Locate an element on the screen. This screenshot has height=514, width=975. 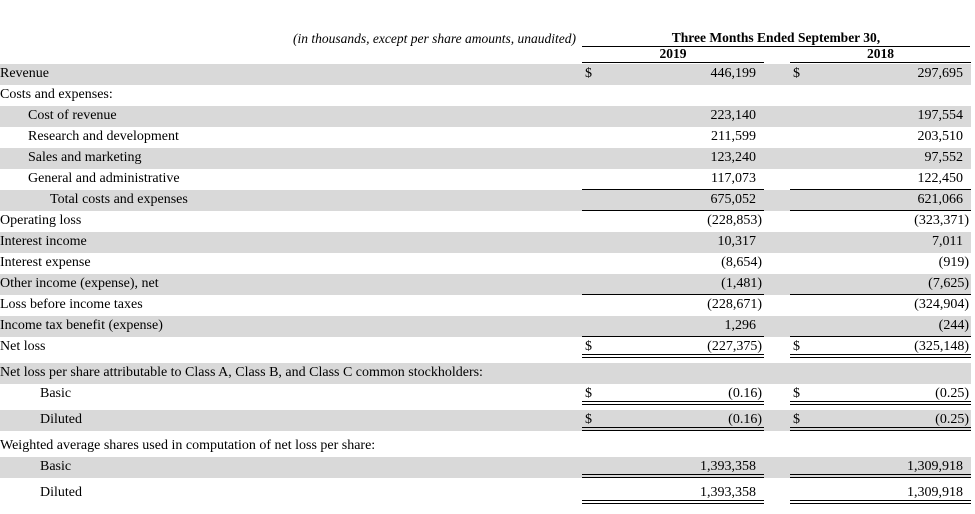
table-row-interest-income: Interest income 10,317 7,011 is located at coordinates (485, 242).